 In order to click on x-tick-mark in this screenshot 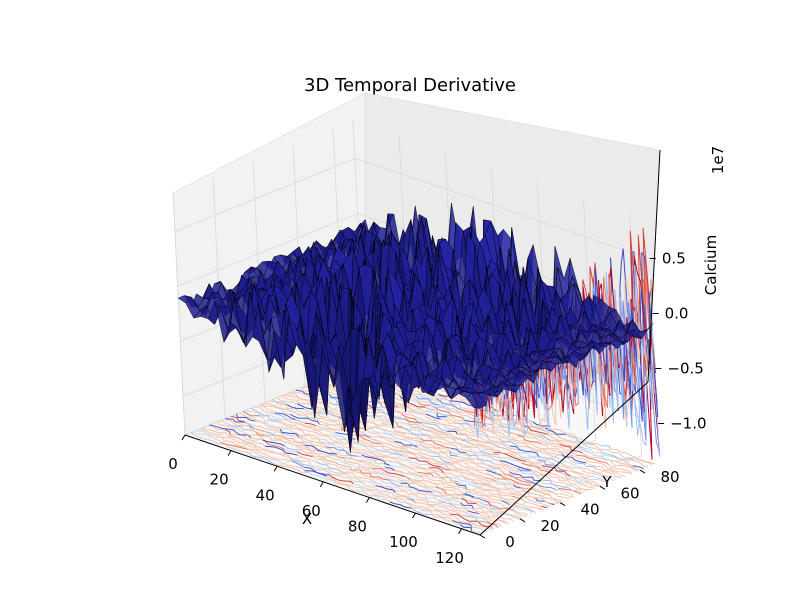, I will do `click(275, 468)`.